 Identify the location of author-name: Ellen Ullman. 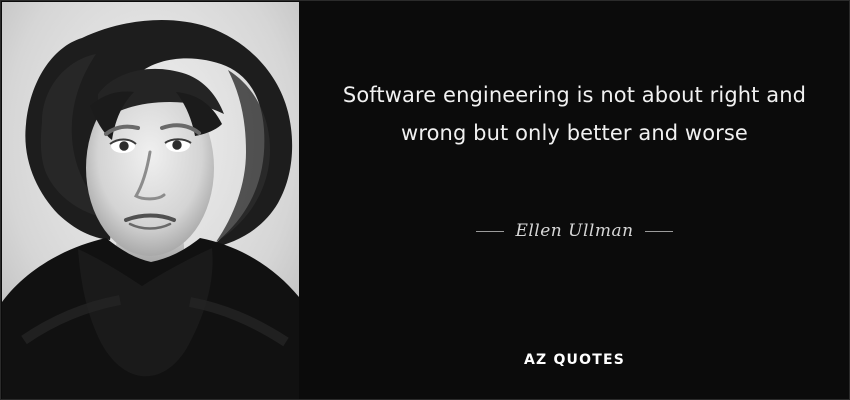
(574, 231).